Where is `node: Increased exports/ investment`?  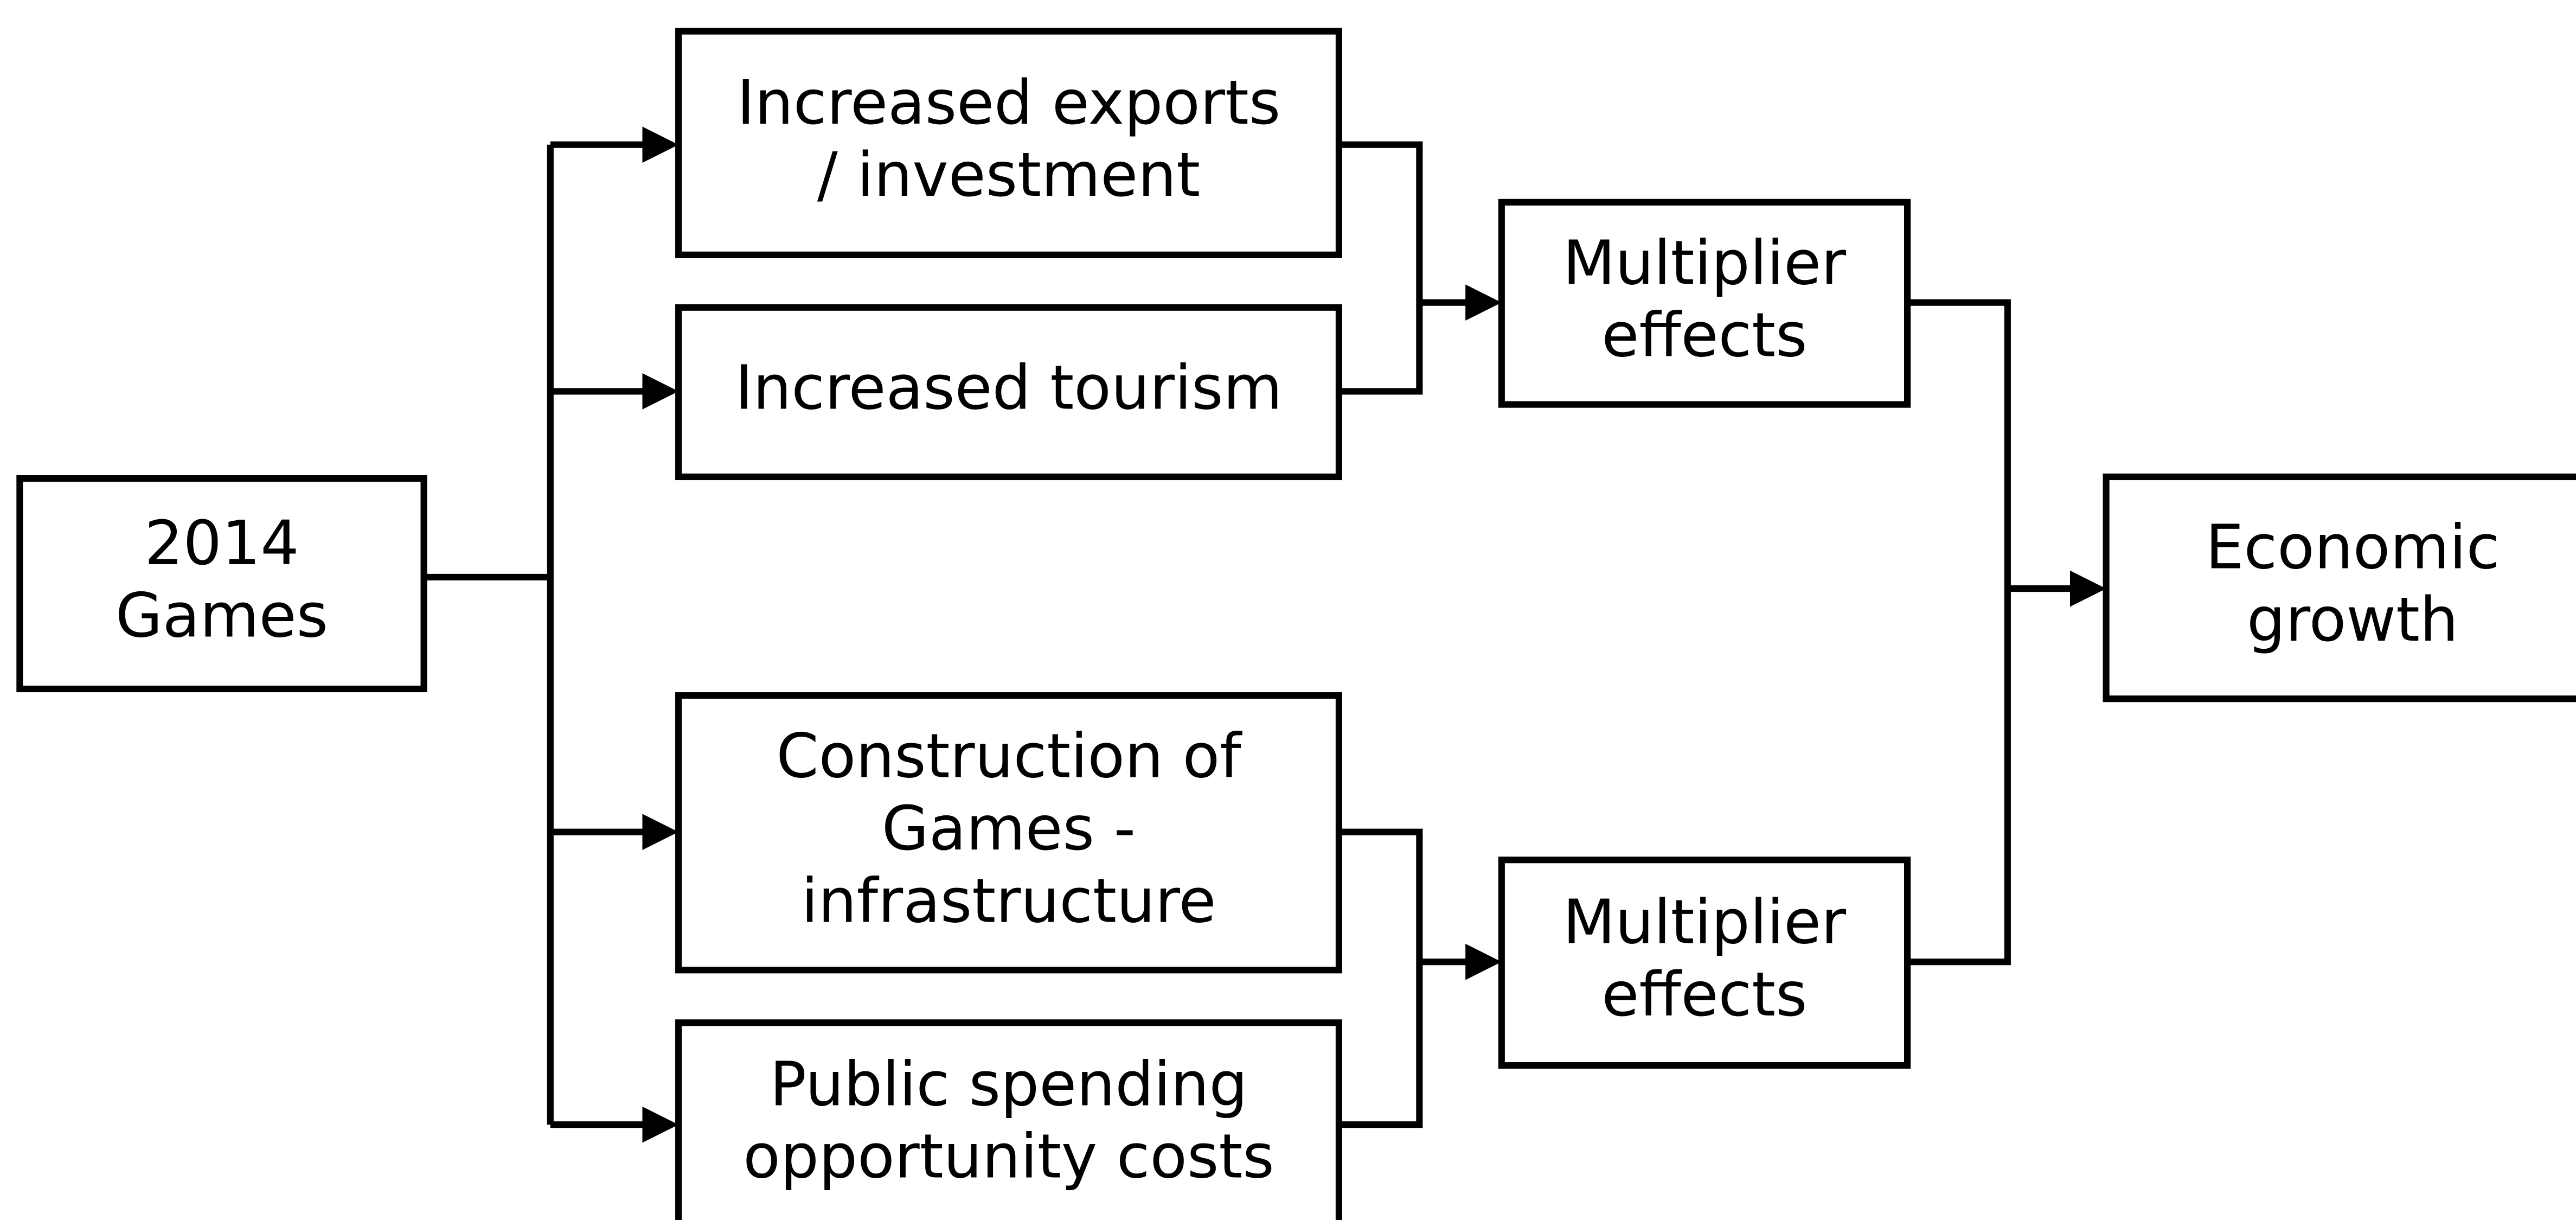 node: Increased exports/ investment is located at coordinates (1008, 143).